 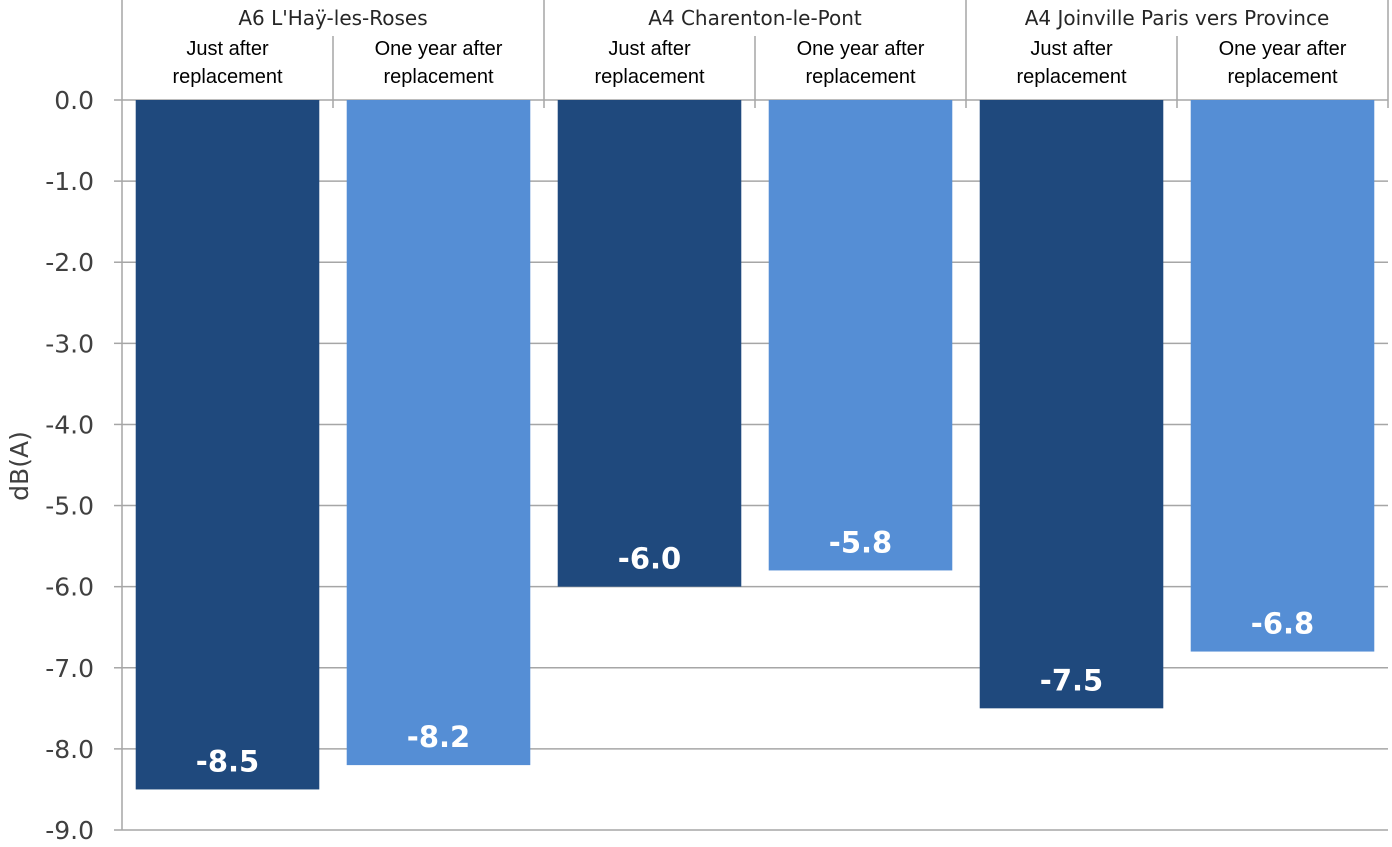 What do you see at coordinates (69, 587) in the screenshot?
I see `y-tick-label: -6.0` at bounding box center [69, 587].